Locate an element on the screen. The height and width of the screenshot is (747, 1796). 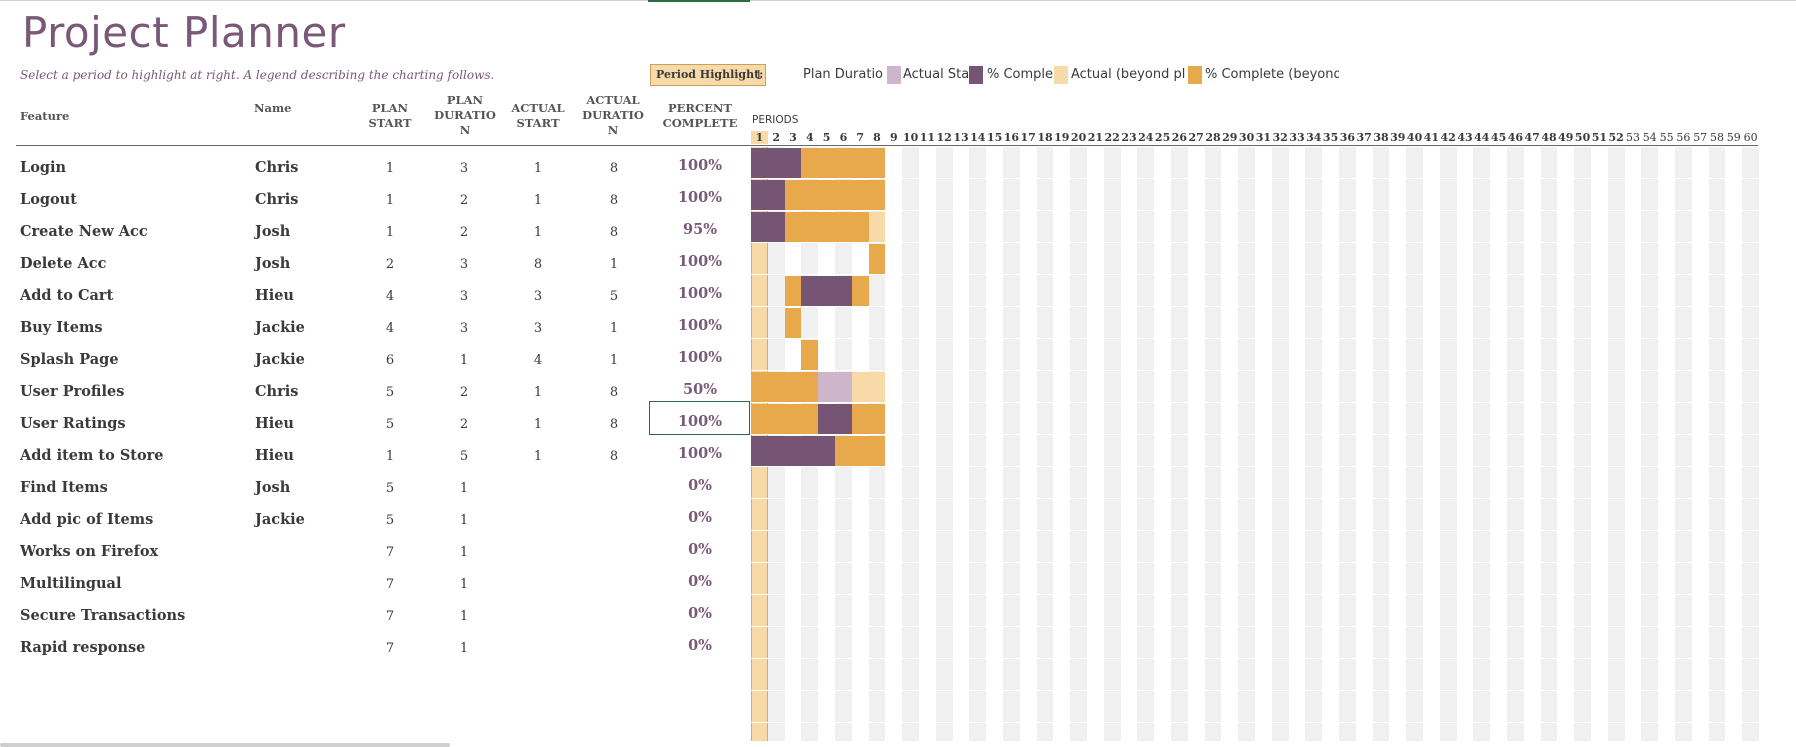
feature-cell: Works on Firefox is located at coordinates (89, 551).